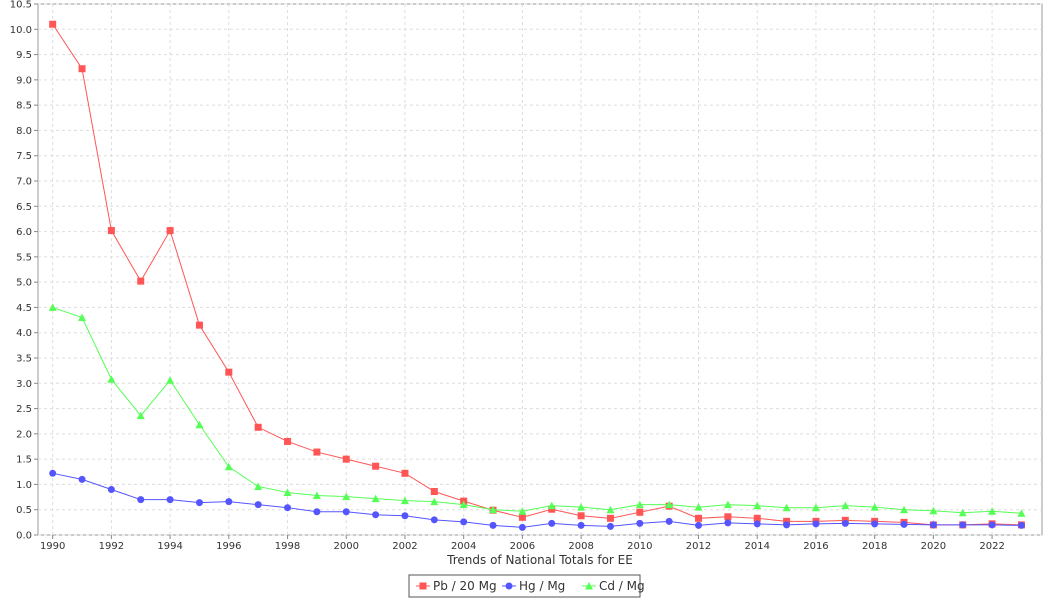 The width and height of the screenshot is (1050, 600). Describe the element at coordinates (228, 546) in the screenshot. I see `x-tick-label: 1996` at that location.